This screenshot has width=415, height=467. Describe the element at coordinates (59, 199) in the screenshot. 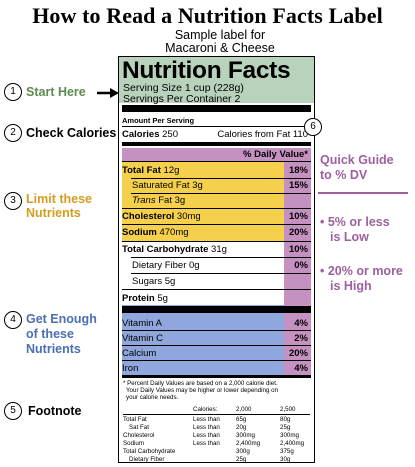

I see `annotation-line: Limit these` at that location.